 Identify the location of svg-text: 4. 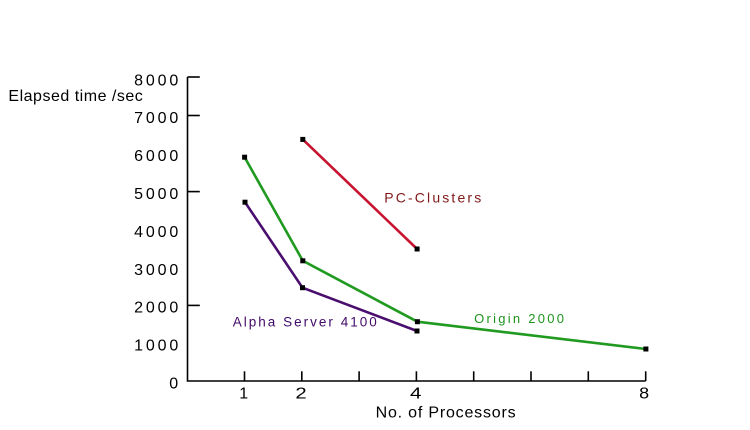
(416, 393).